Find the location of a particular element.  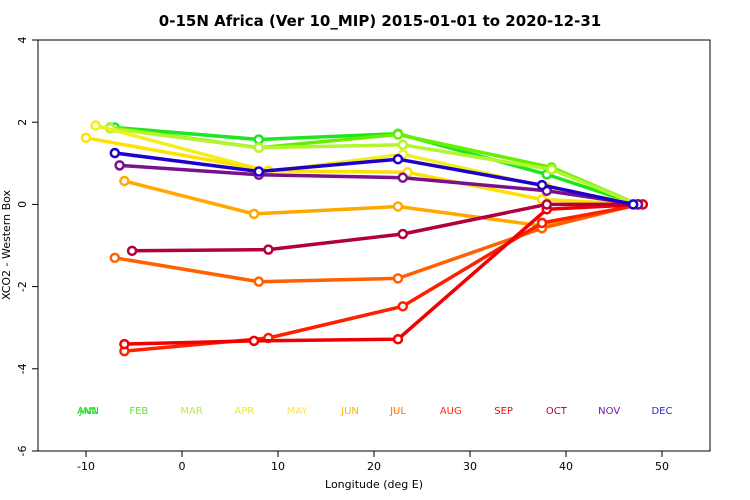

y-axis: -6 -4 -2 0 2 4 is located at coordinates (27, 247).